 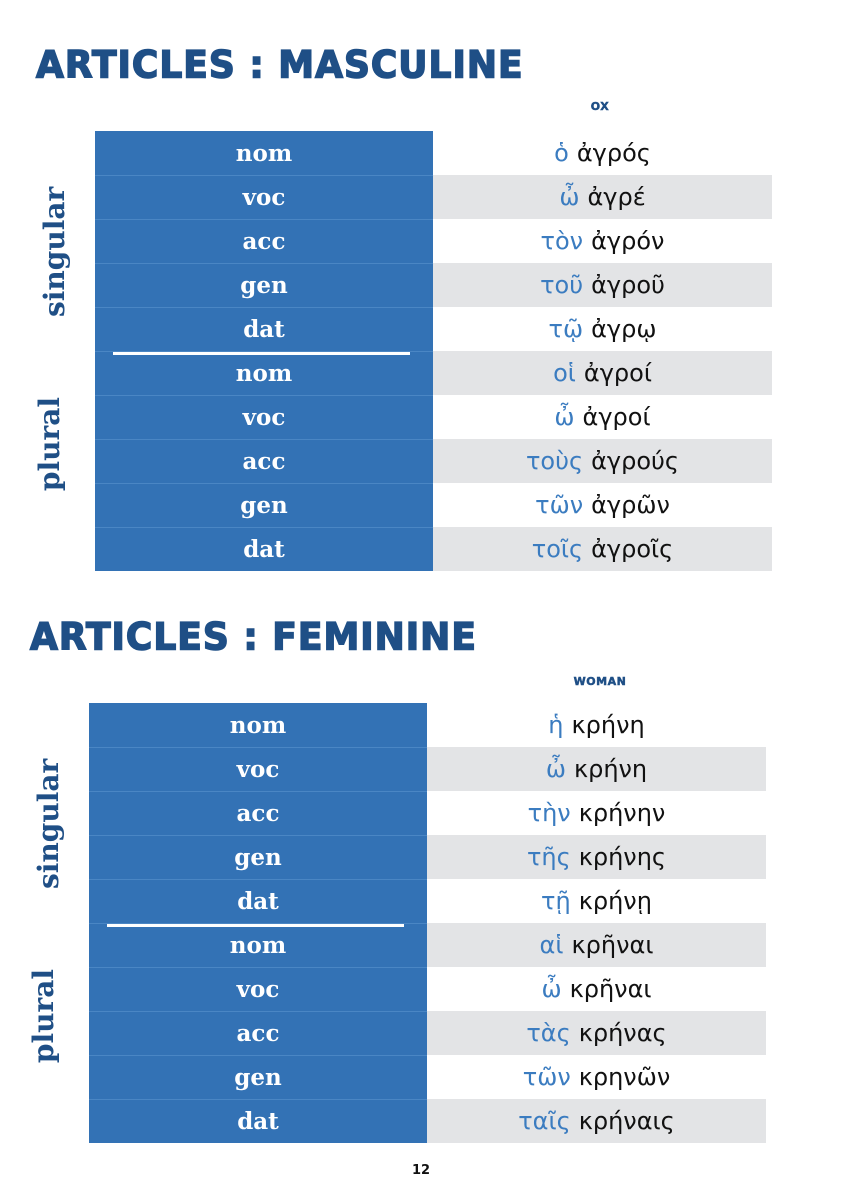 I want to click on article-form: ταῖς, so click(x=544, y=1121).